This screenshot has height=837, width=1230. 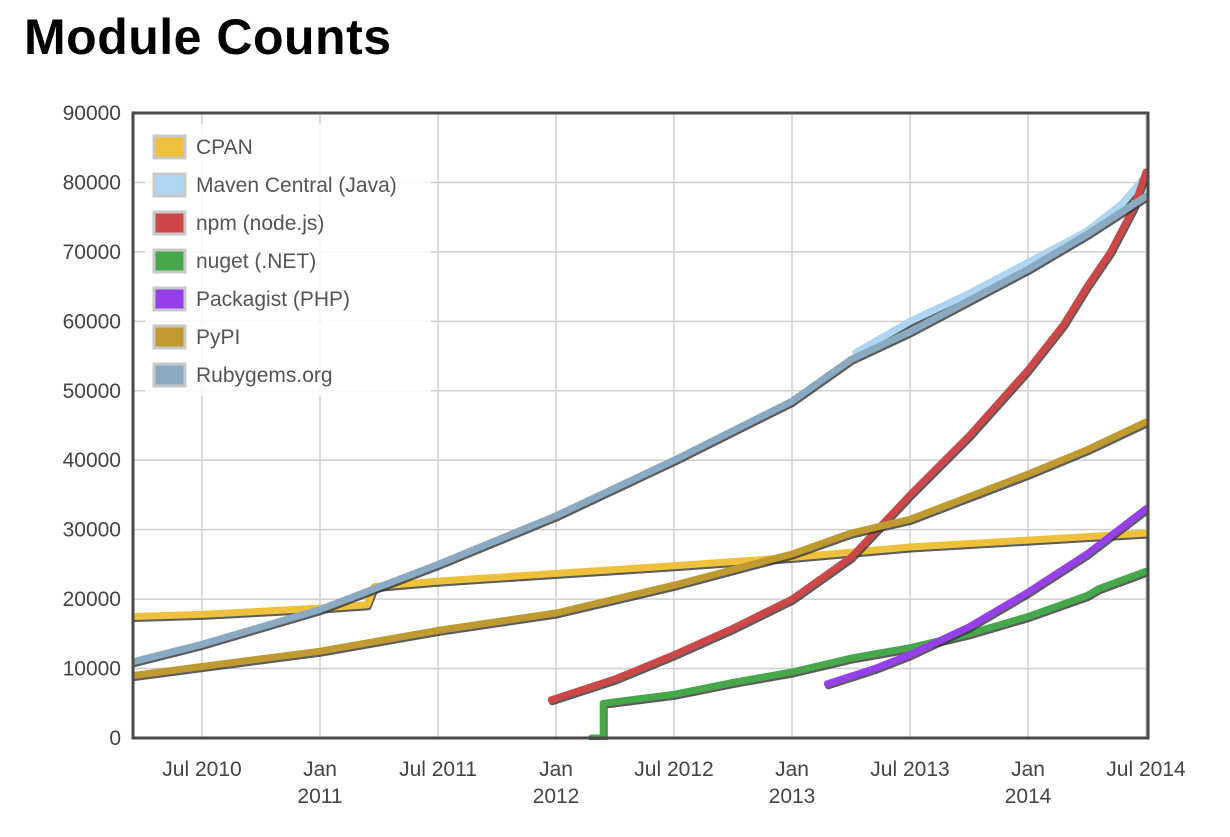 I want to click on legend-background, so click(x=288, y=260).